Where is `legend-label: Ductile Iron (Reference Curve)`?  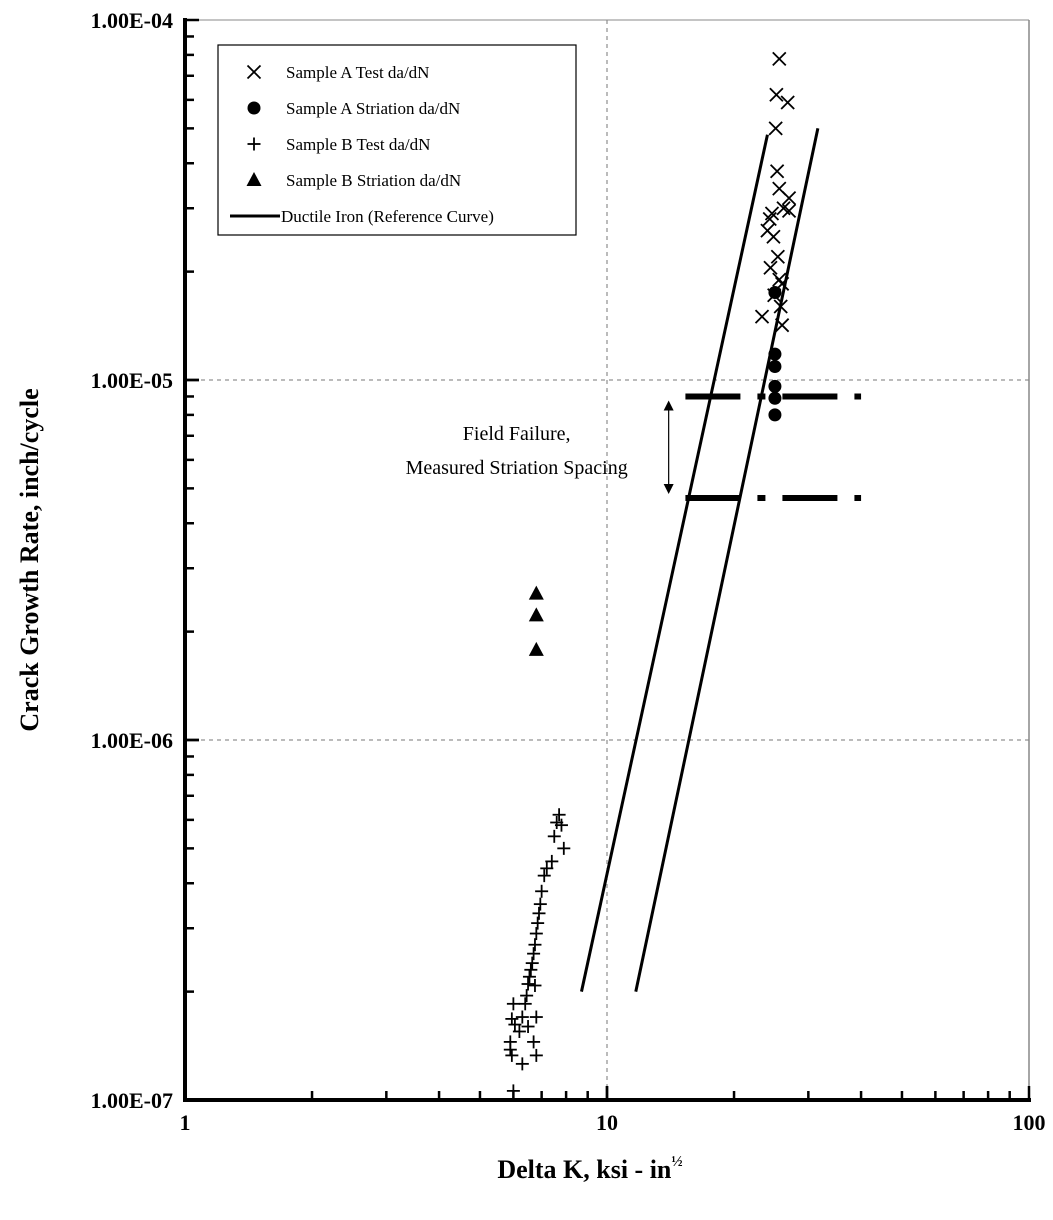 legend-label: Ductile Iron (Reference Curve) is located at coordinates (387, 216).